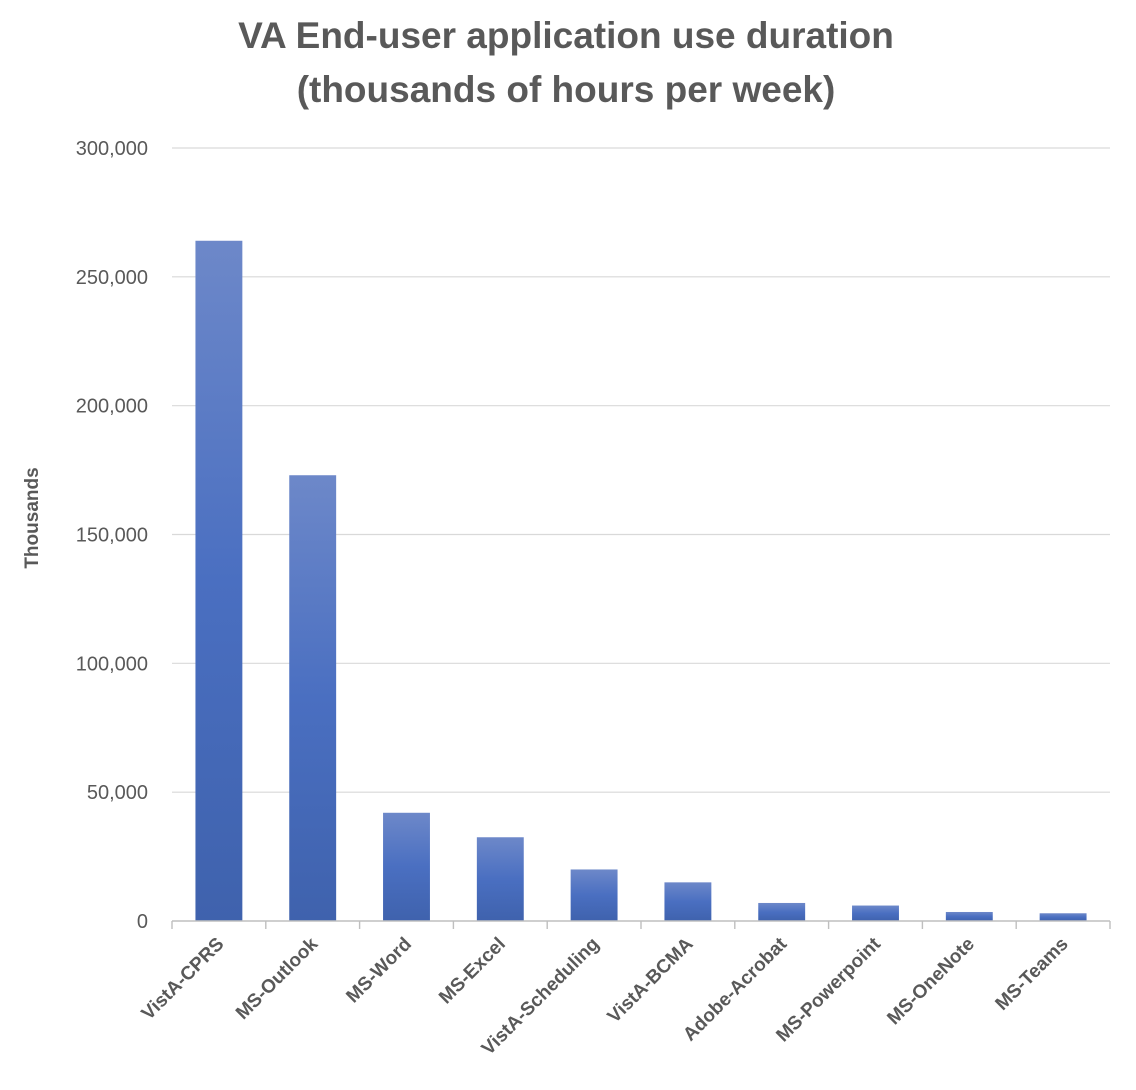 The image size is (1136, 1090). Describe the element at coordinates (1032, 974) in the screenshot. I see `x-category-label: MS-Teams` at that location.